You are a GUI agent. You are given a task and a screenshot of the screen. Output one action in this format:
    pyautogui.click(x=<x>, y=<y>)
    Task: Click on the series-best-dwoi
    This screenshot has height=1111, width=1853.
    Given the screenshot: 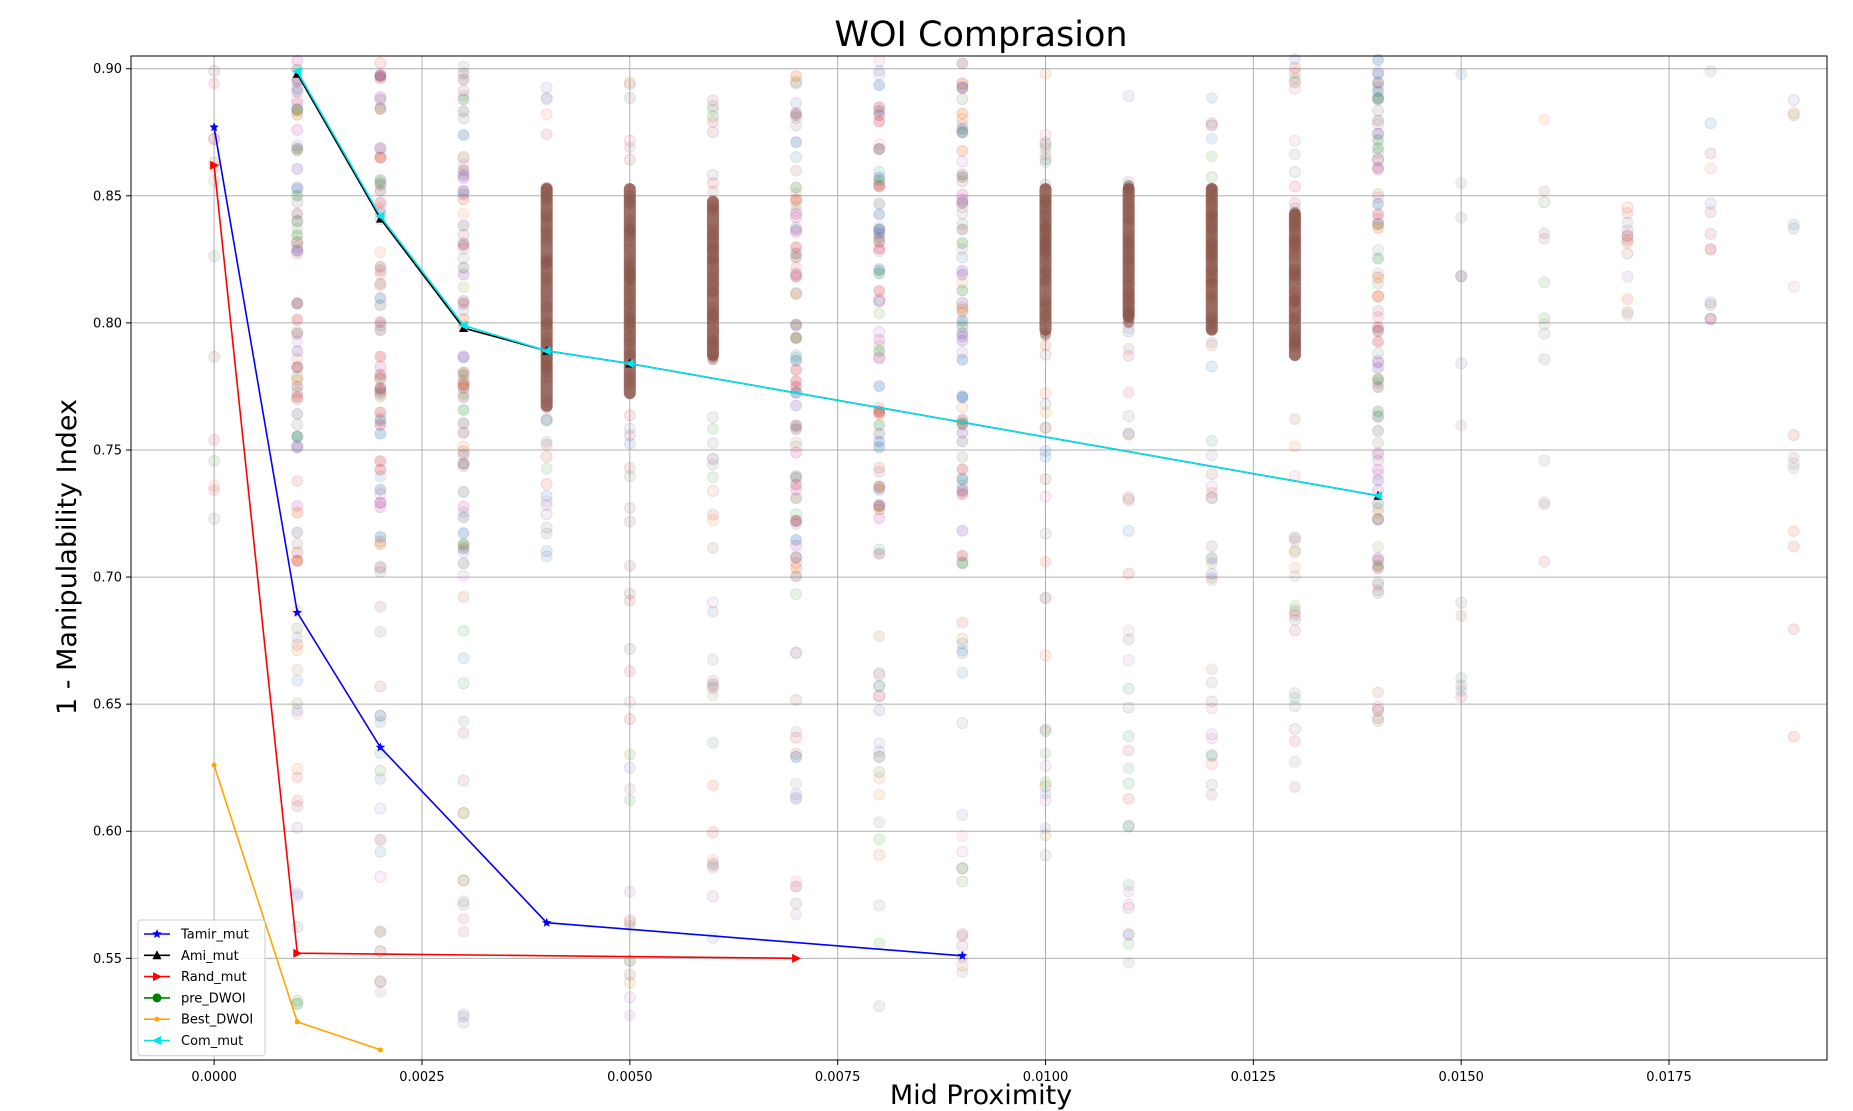 What is the action you would take?
    pyautogui.click(x=297, y=907)
    